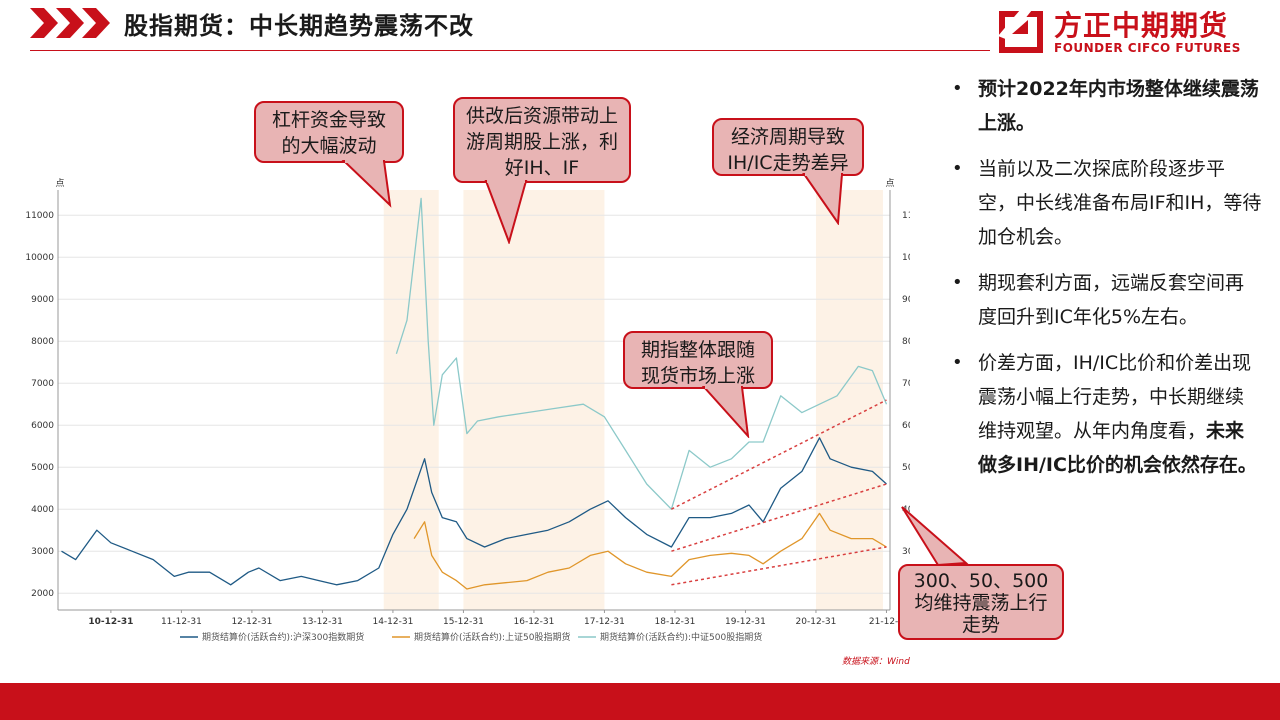 The width and height of the screenshot is (1280, 720). Describe the element at coordinates (1141, 25) in the screenshot. I see `logo-chinese-name: 方正中期期货` at that location.